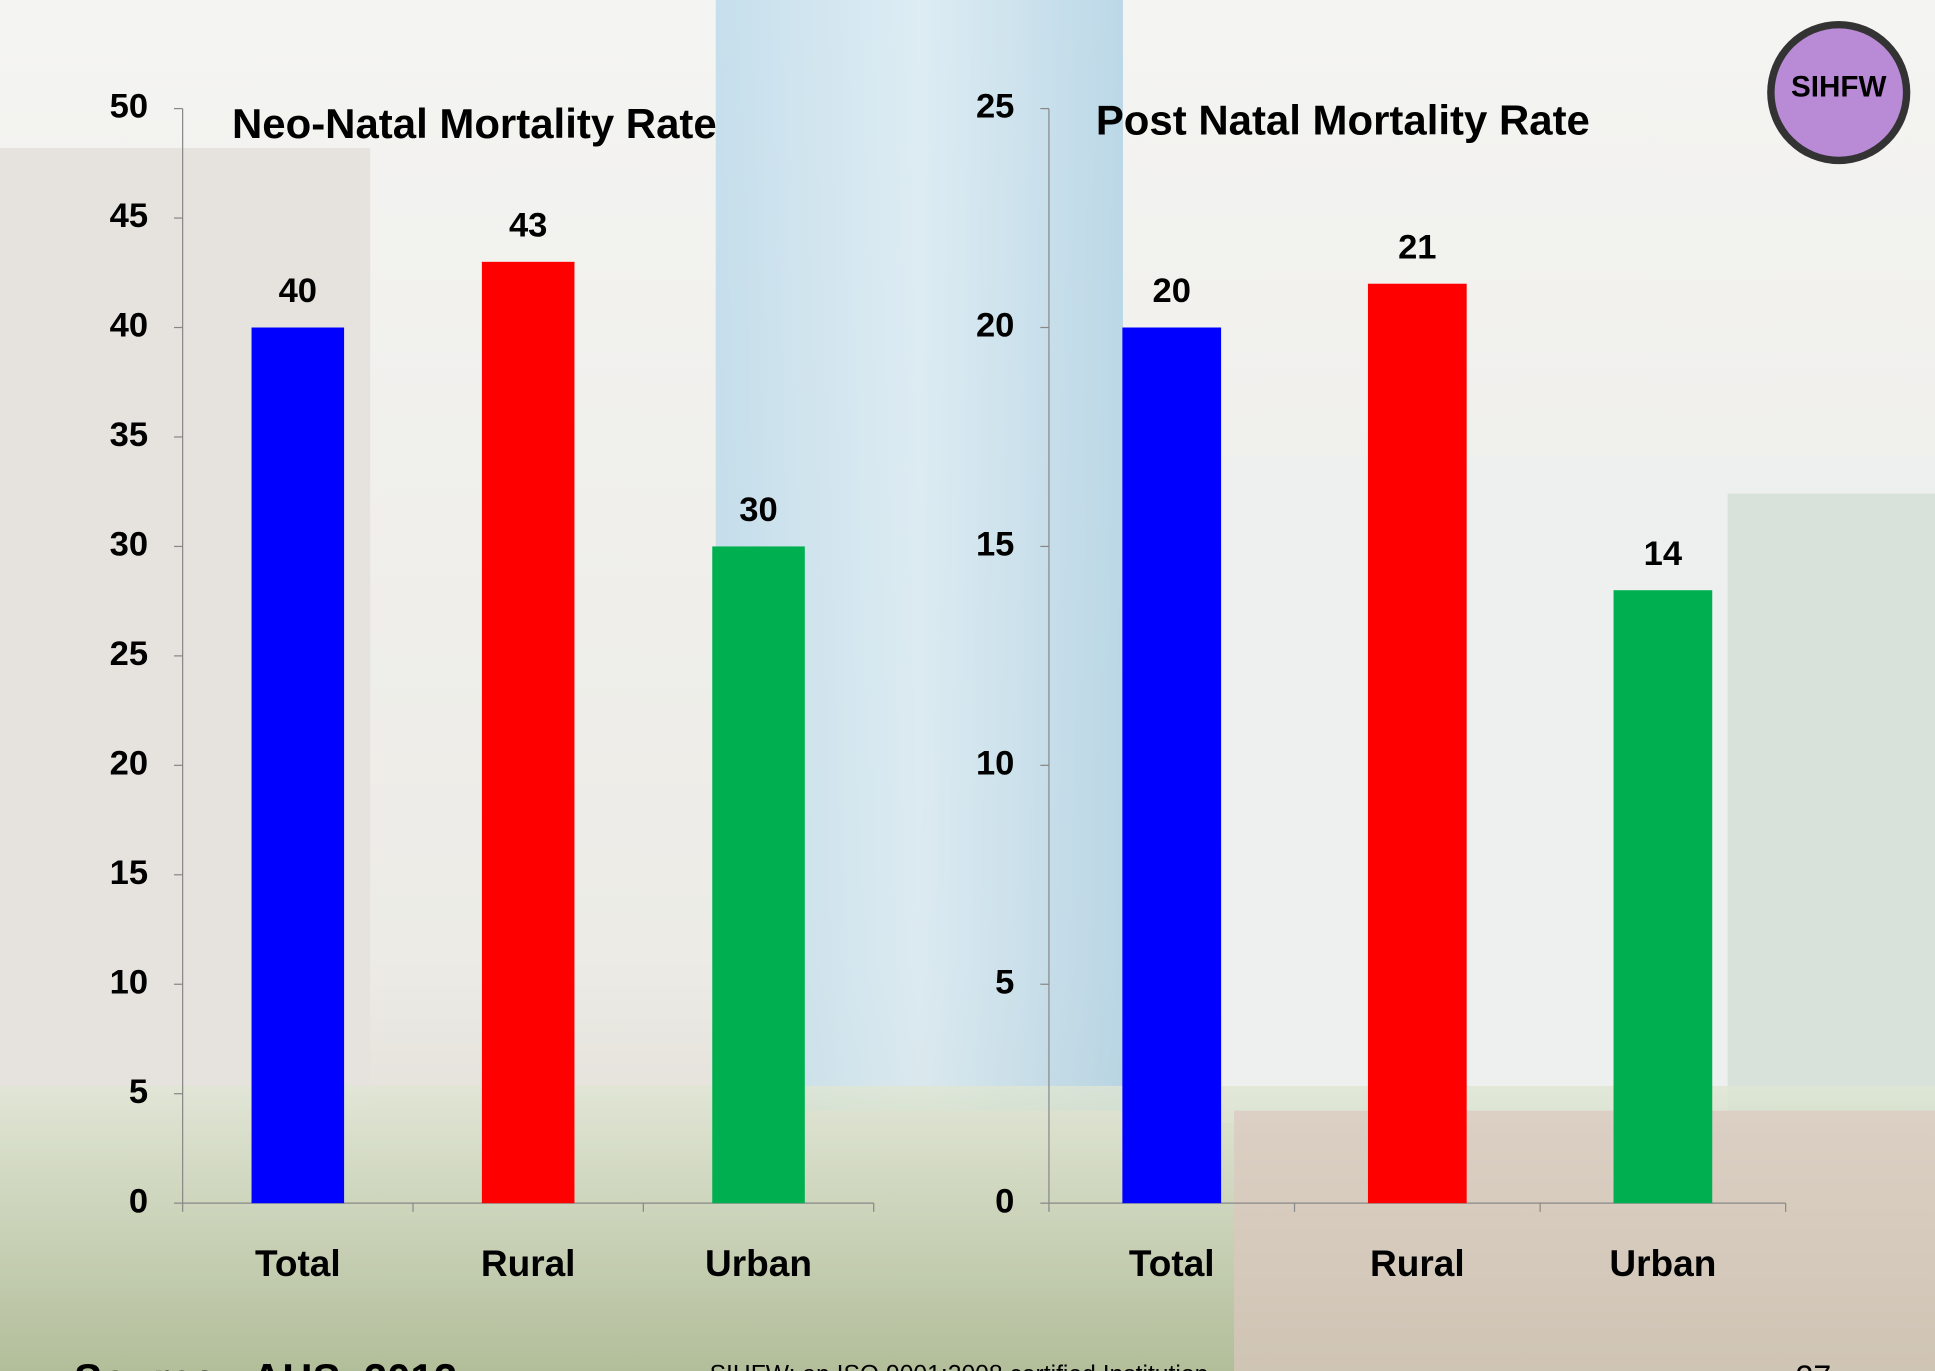  I want to click on data-label: 21, so click(1417, 247).